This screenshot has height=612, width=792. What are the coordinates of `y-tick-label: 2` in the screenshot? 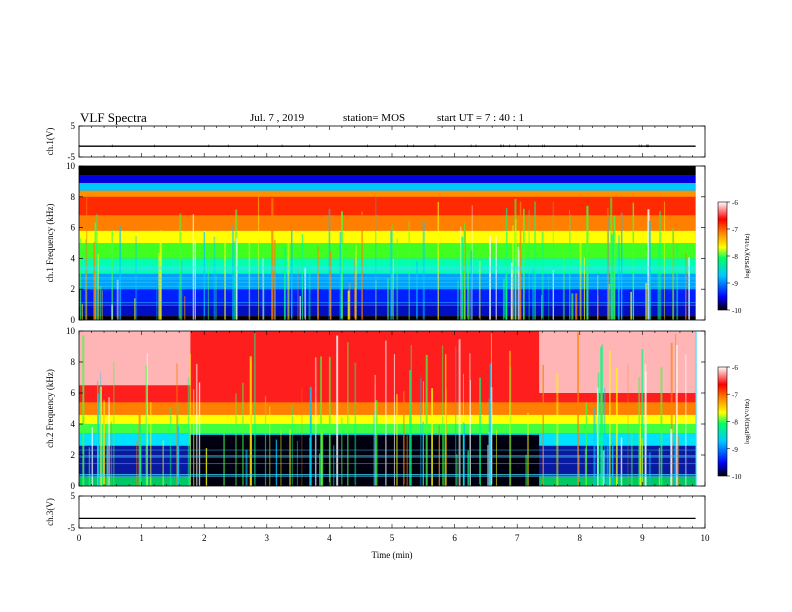 It's located at (73, 289).